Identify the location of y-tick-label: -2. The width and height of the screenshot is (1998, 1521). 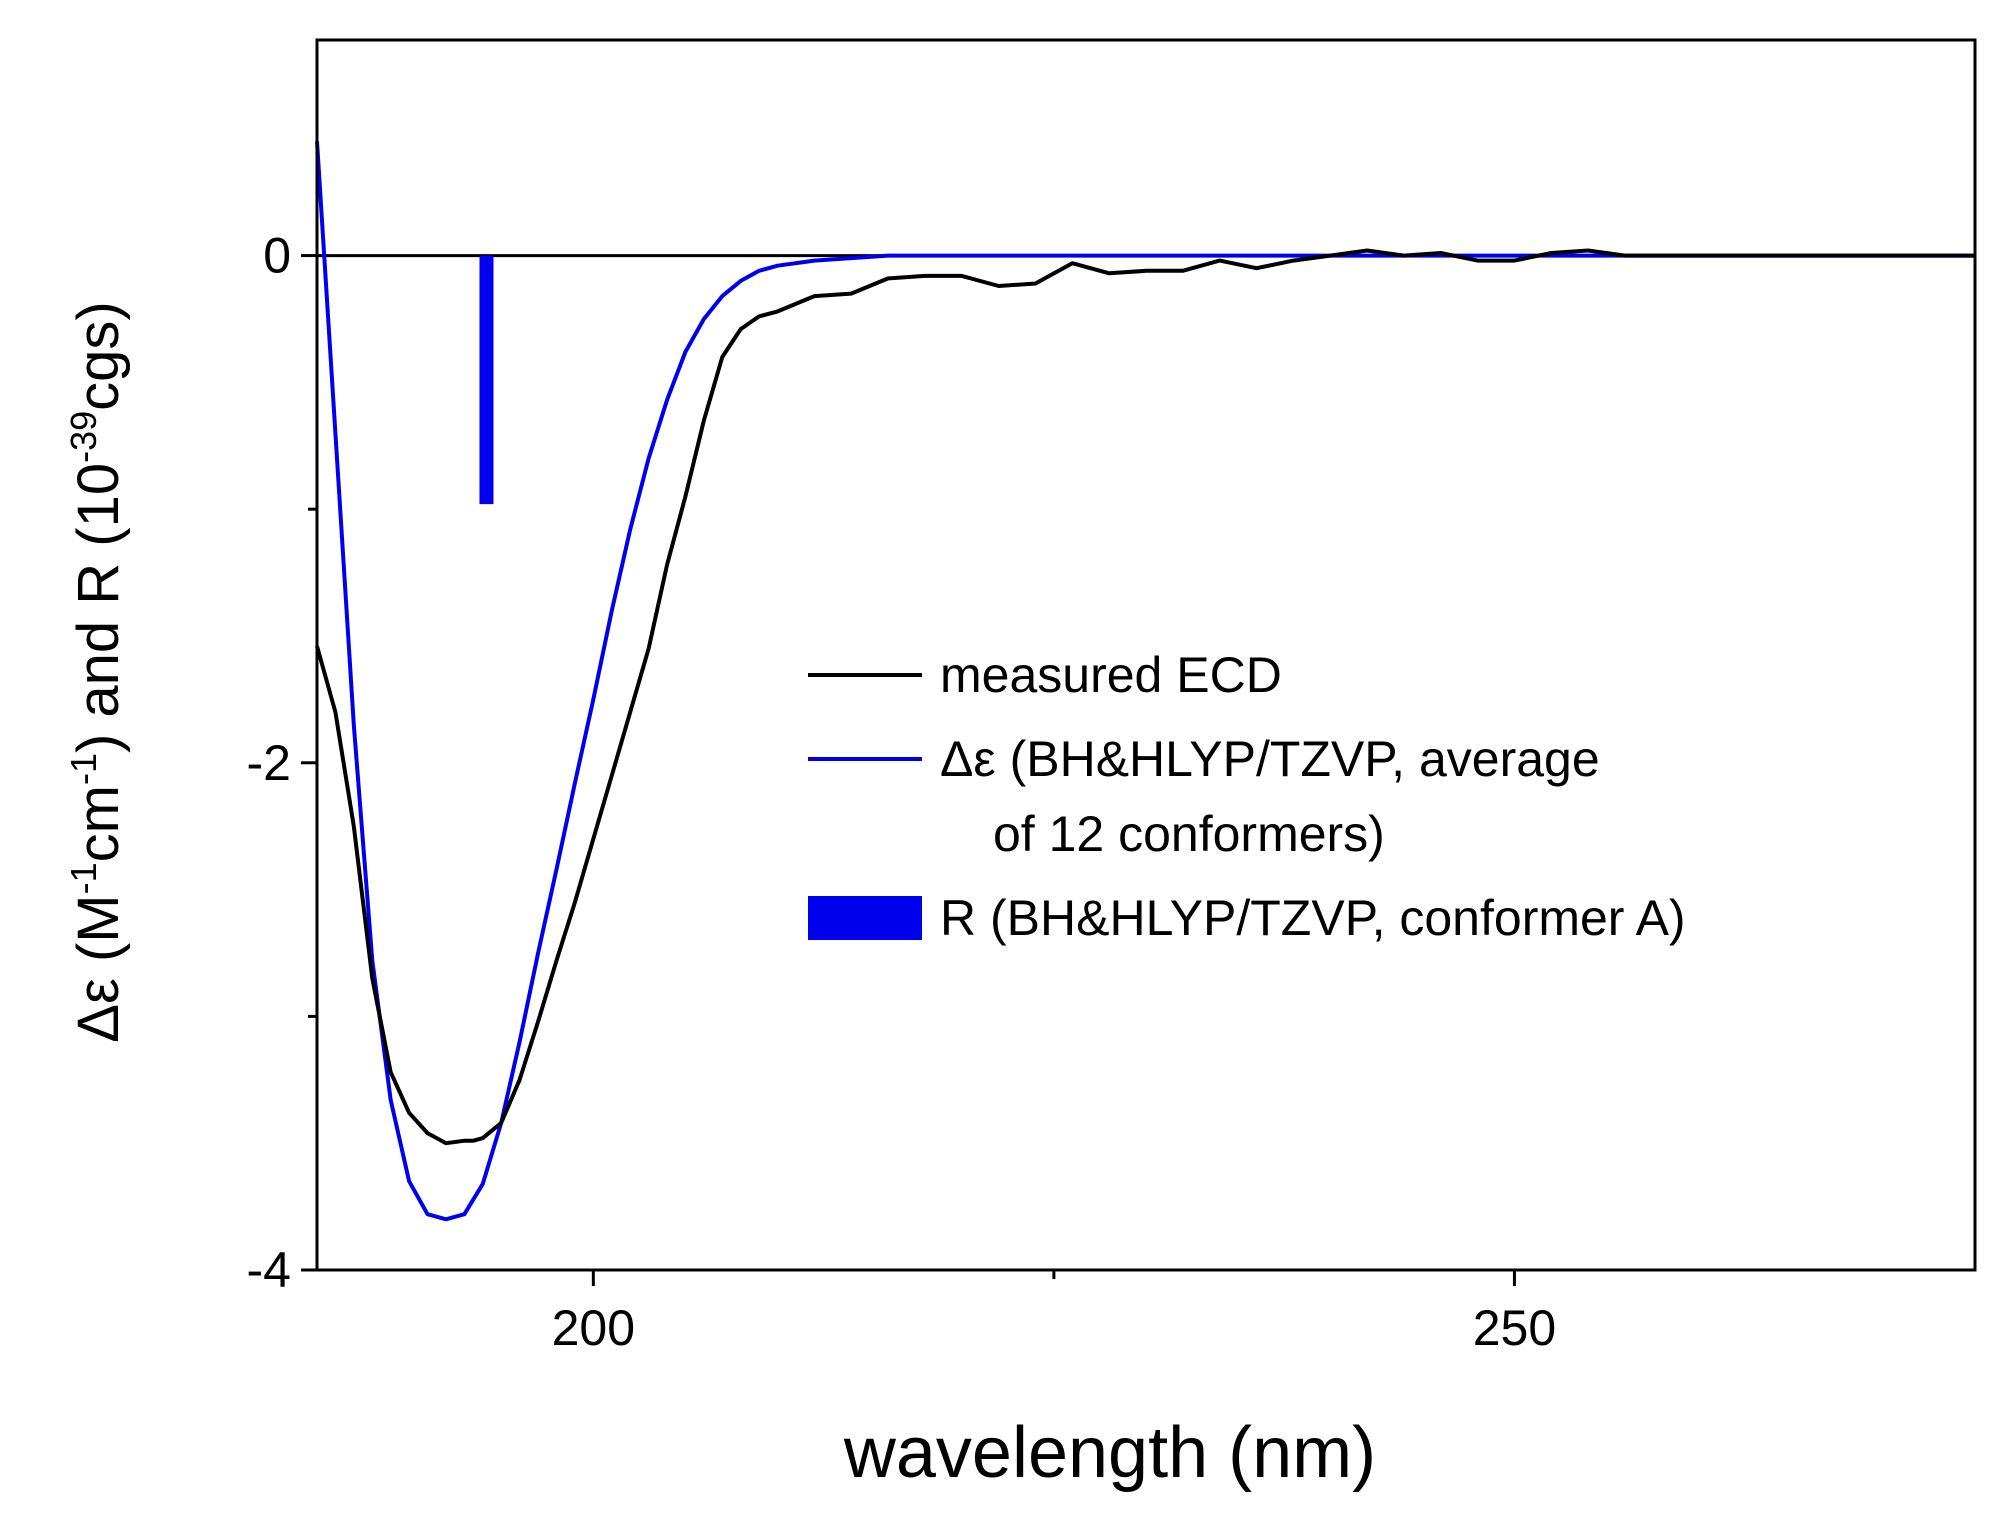
(269, 763).